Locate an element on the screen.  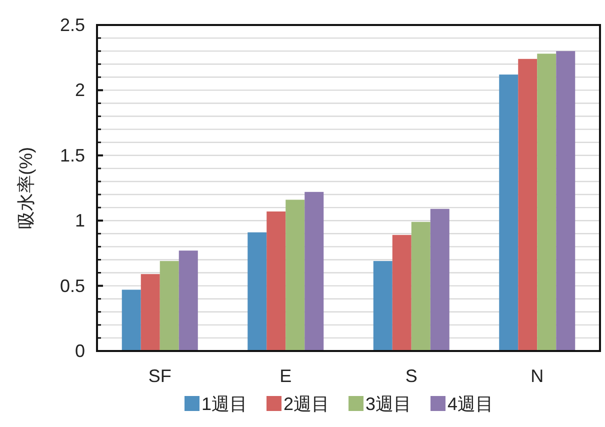
x-tick-label: N is located at coordinates (537, 376).